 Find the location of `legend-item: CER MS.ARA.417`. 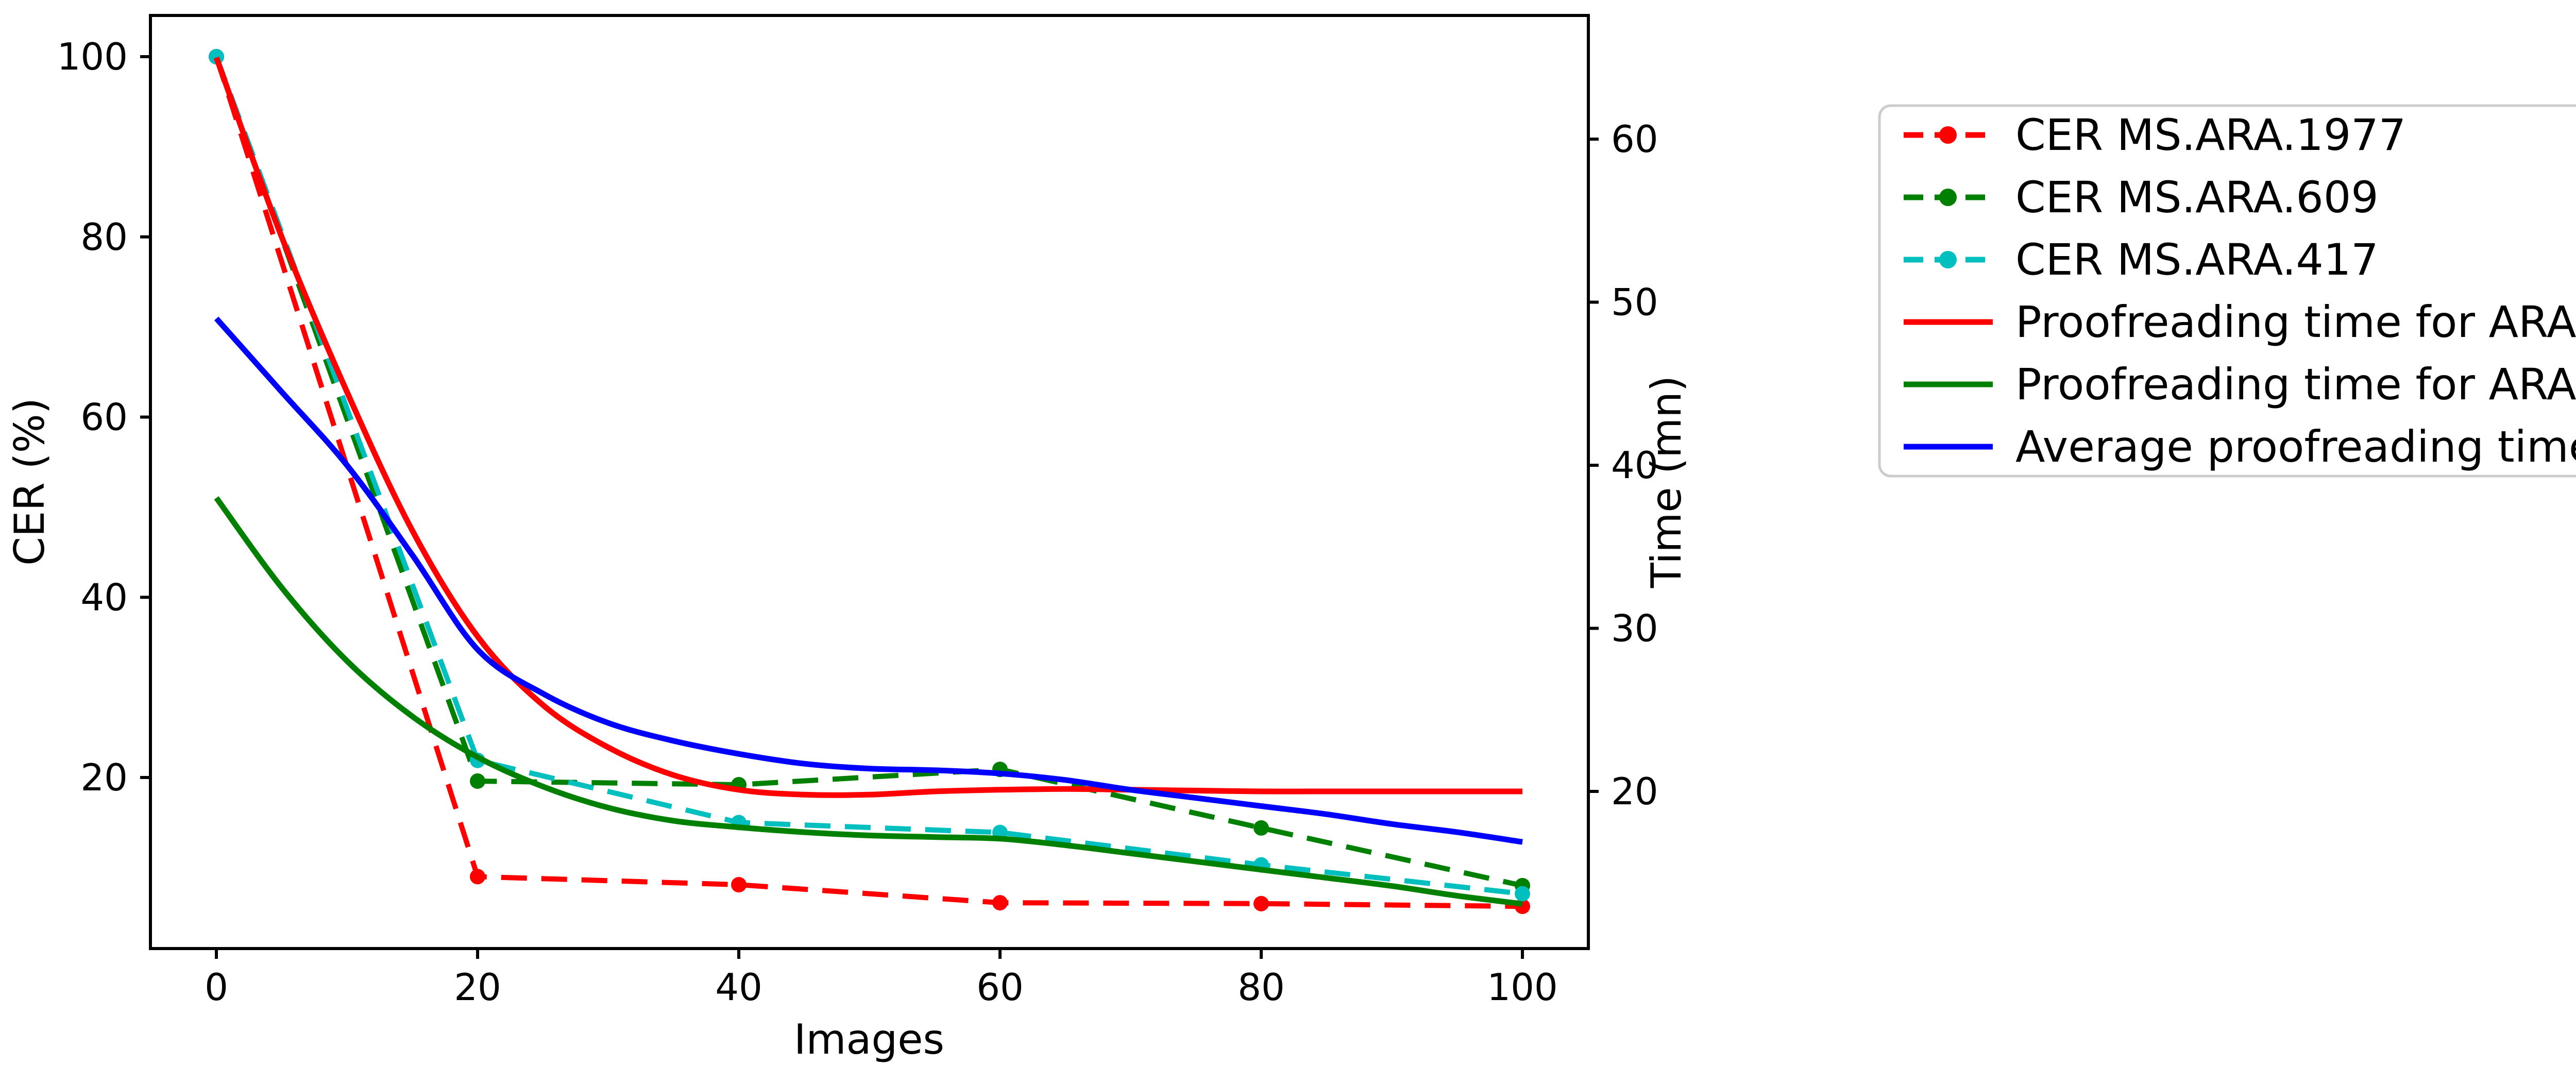

legend-item: CER MS.ARA.417 is located at coordinates (2141, 259).